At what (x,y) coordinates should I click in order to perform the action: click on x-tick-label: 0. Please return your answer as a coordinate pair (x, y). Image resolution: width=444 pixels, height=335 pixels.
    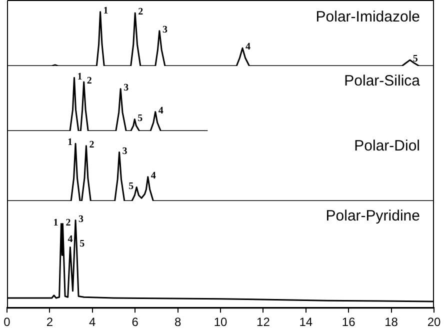
    Looking at the image, I should click on (7, 322).